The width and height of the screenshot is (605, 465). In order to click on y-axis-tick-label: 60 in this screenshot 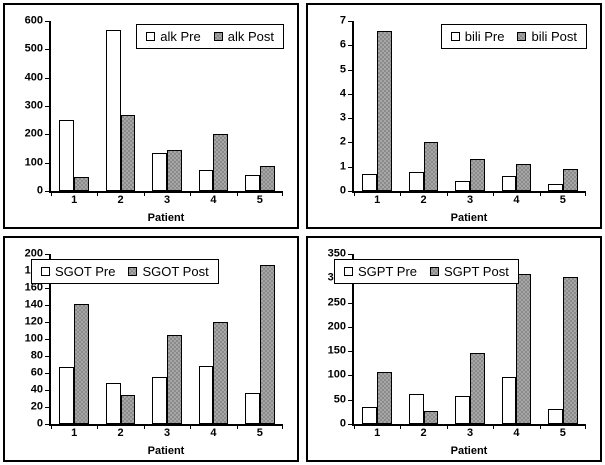, I will do `click(36, 372)`.